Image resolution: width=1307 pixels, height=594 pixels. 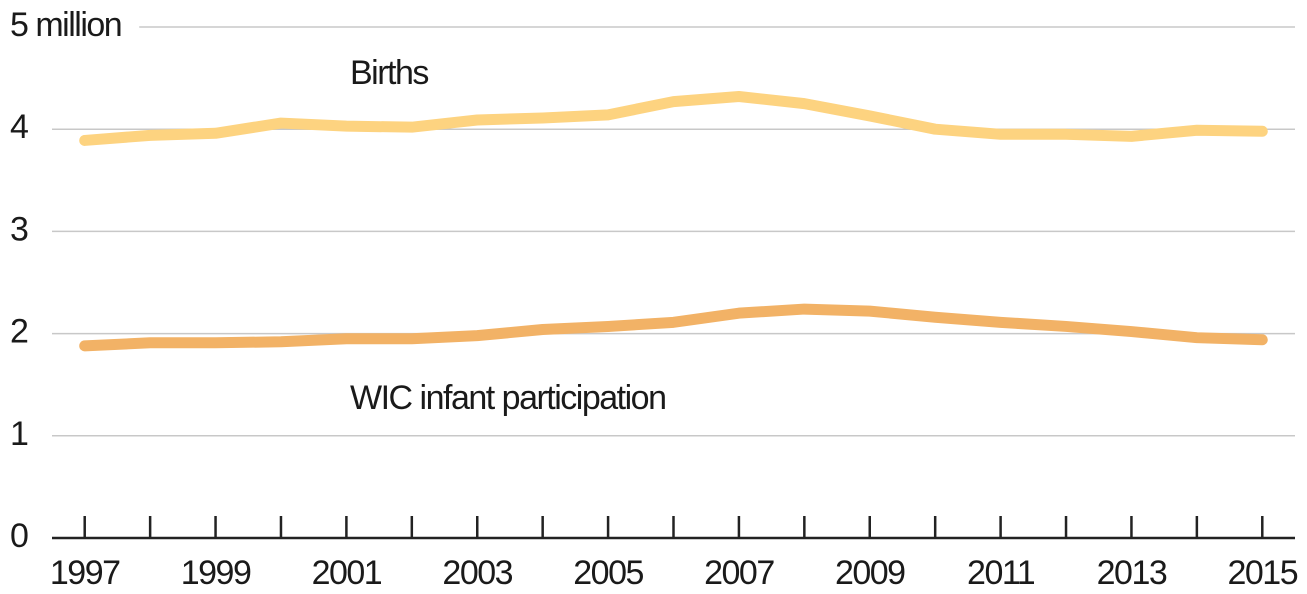 What do you see at coordinates (19, 332) in the screenshot?
I see `y-tick-label: 2` at bounding box center [19, 332].